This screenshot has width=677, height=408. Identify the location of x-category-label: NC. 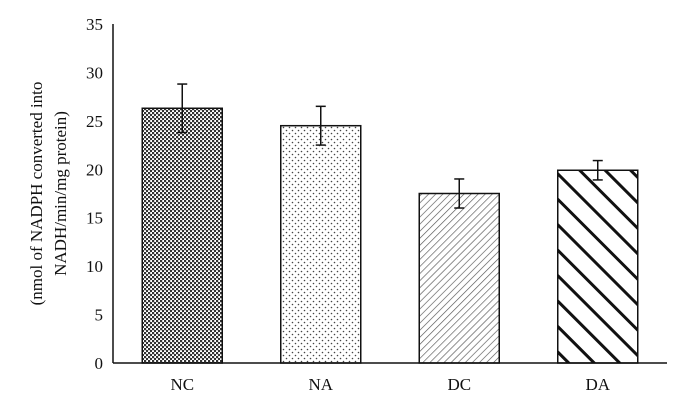
(182, 384).